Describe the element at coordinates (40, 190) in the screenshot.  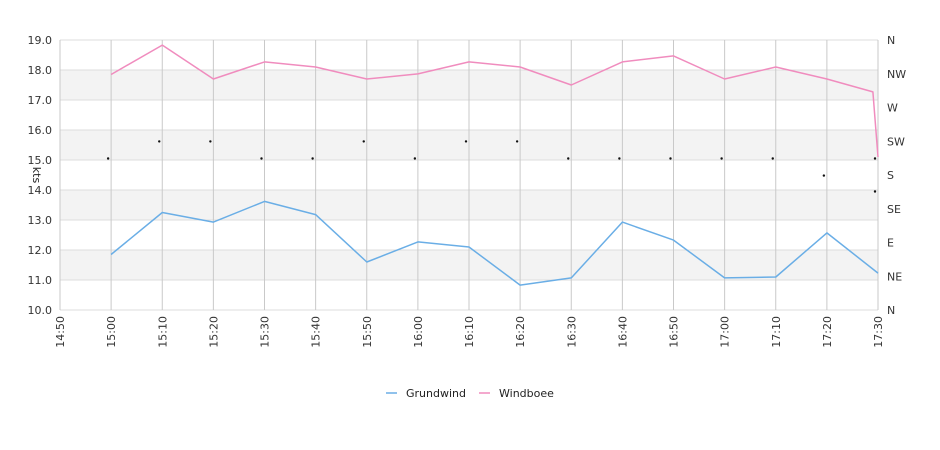
I see `y-tick-label: 14.0` at that location.